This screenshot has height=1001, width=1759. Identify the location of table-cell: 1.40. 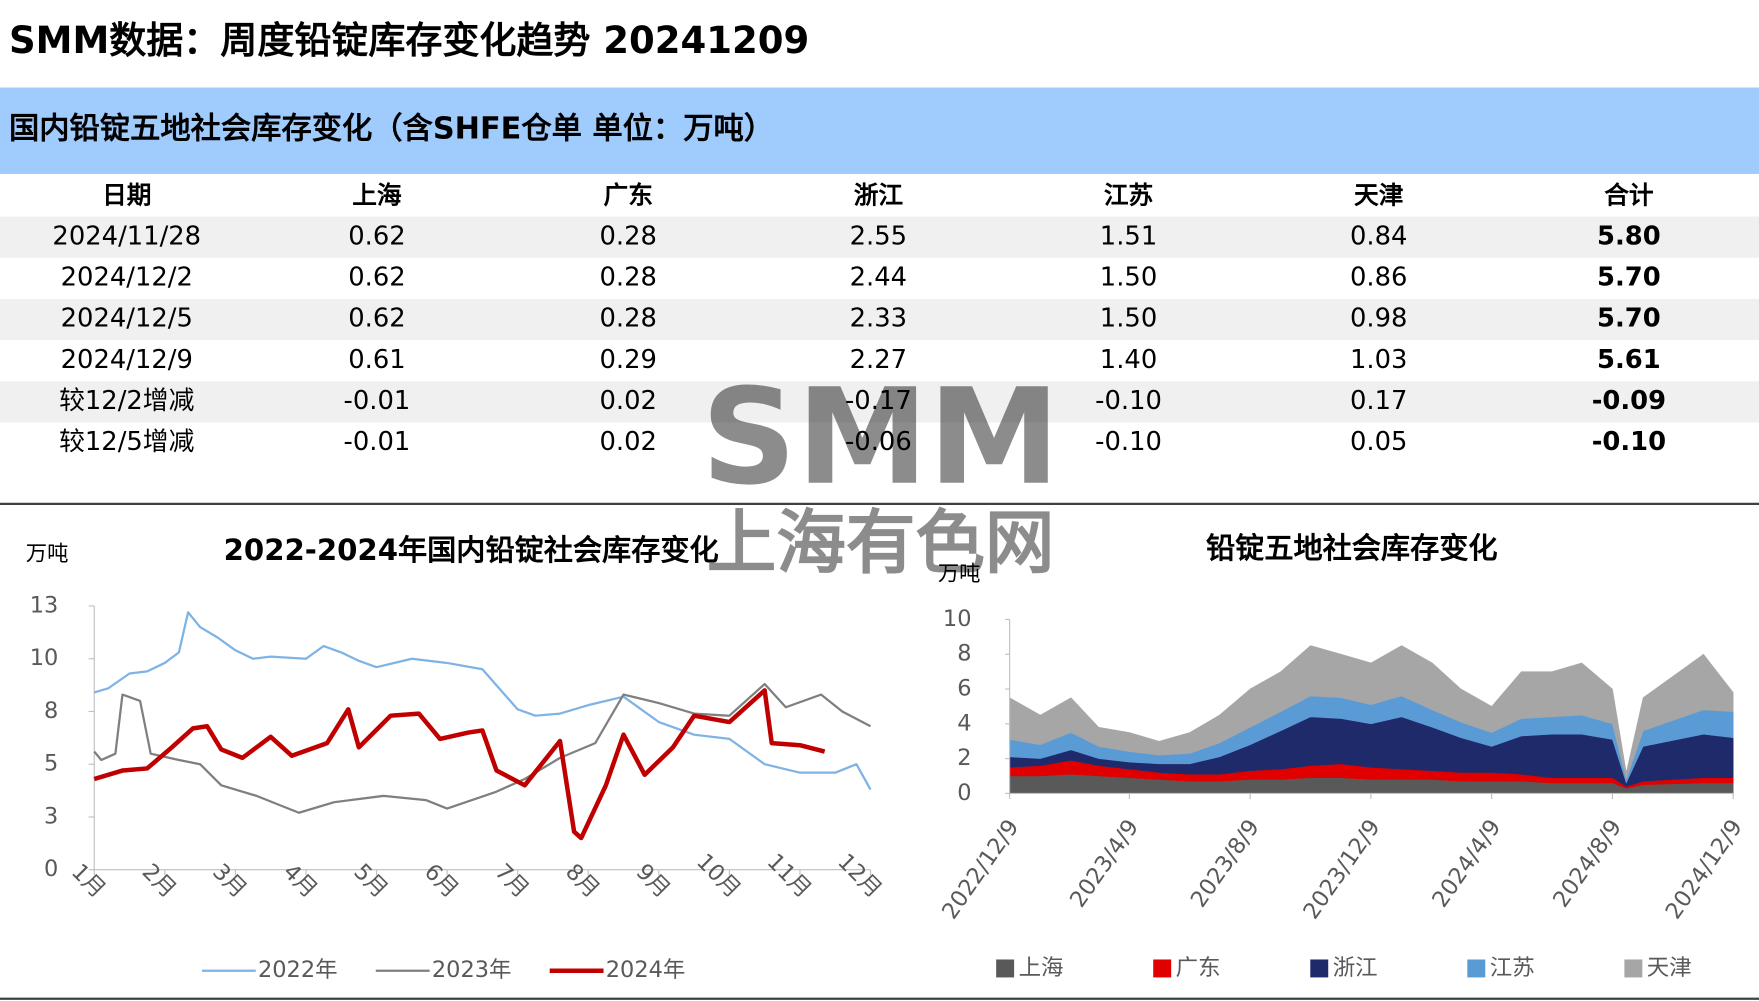
(1128, 360).